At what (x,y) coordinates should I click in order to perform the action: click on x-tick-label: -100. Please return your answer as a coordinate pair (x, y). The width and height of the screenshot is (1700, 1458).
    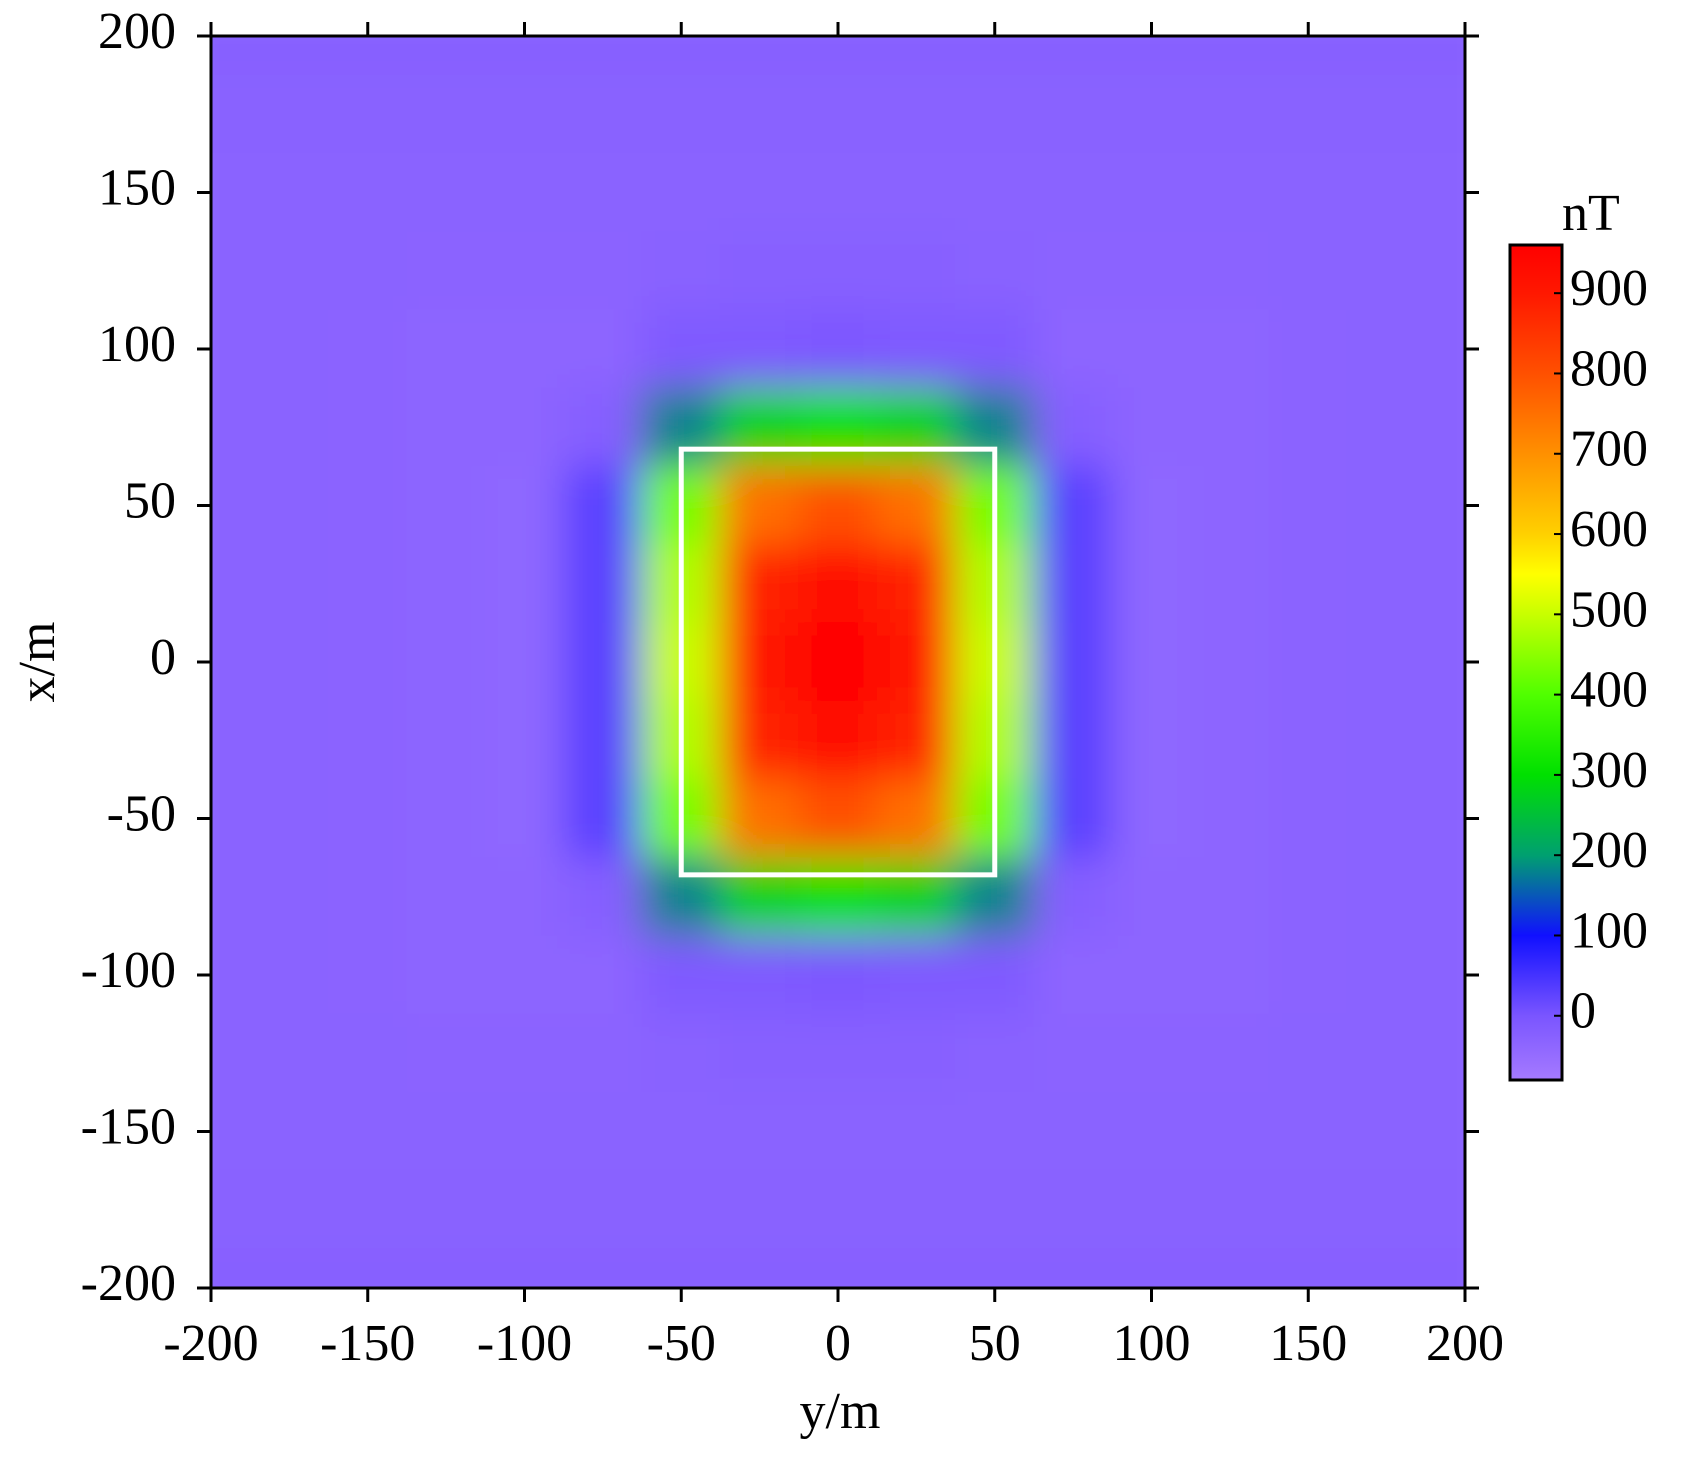
    Looking at the image, I should click on (524, 1343).